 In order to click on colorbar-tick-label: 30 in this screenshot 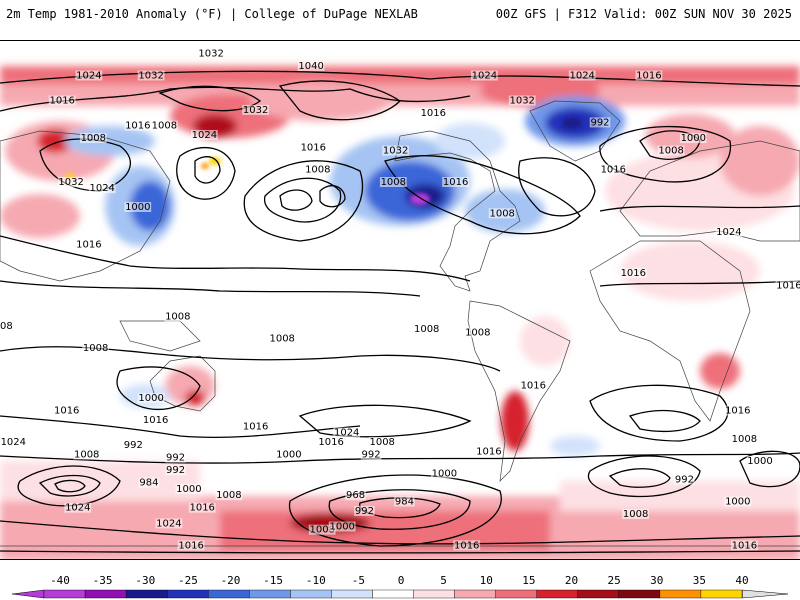, I will do `click(656, 580)`.